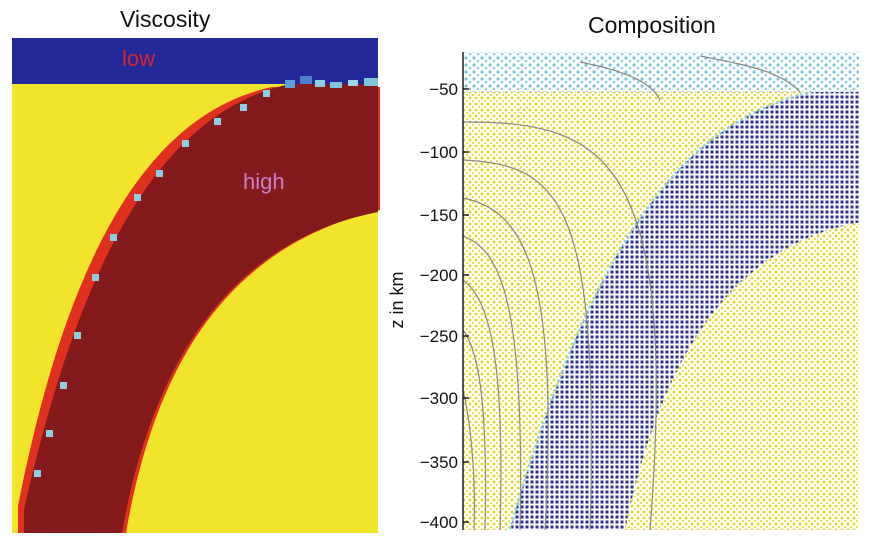  I want to click on composition-title: Composition, so click(652, 25).